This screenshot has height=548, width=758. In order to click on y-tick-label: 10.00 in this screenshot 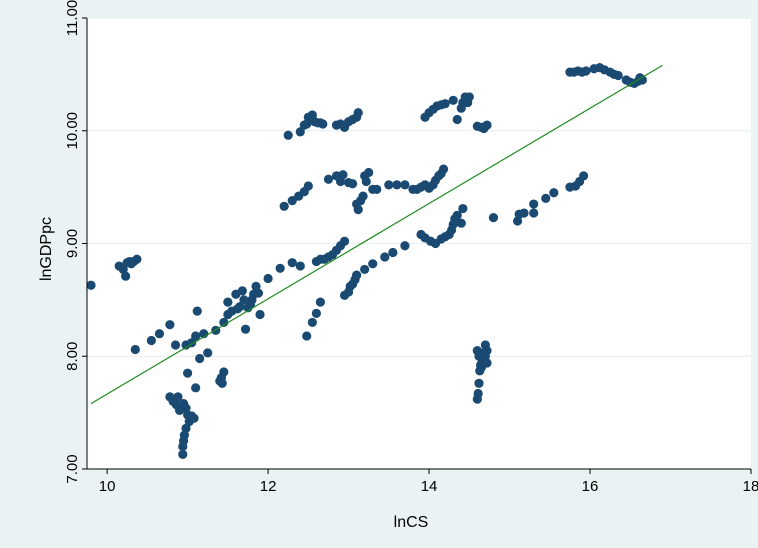, I will do `click(72, 131)`.